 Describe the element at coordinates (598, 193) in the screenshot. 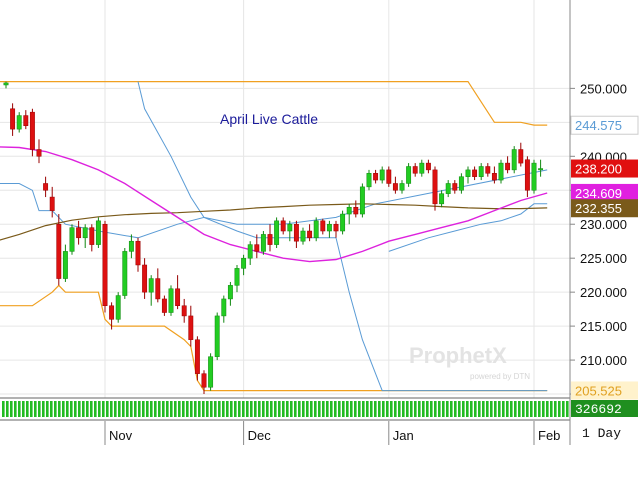

I see `price-tag-label: 234.609` at that location.